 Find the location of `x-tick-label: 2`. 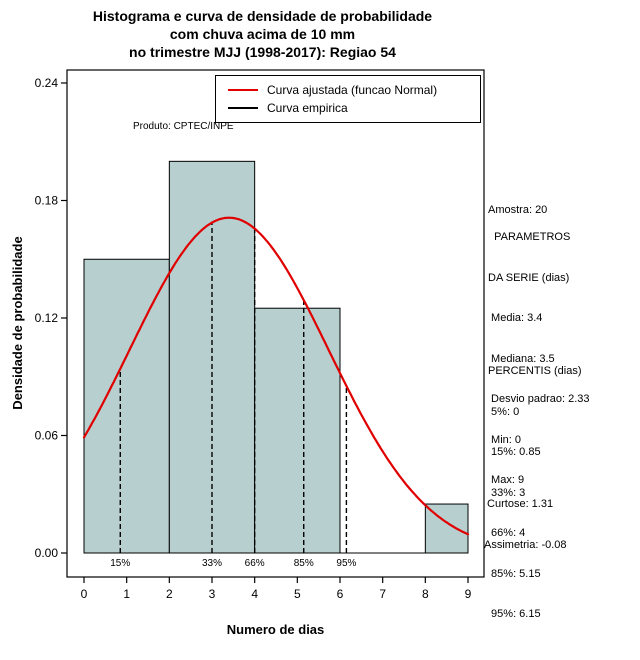

x-tick-label: 2 is located at coordinates (169, 594).